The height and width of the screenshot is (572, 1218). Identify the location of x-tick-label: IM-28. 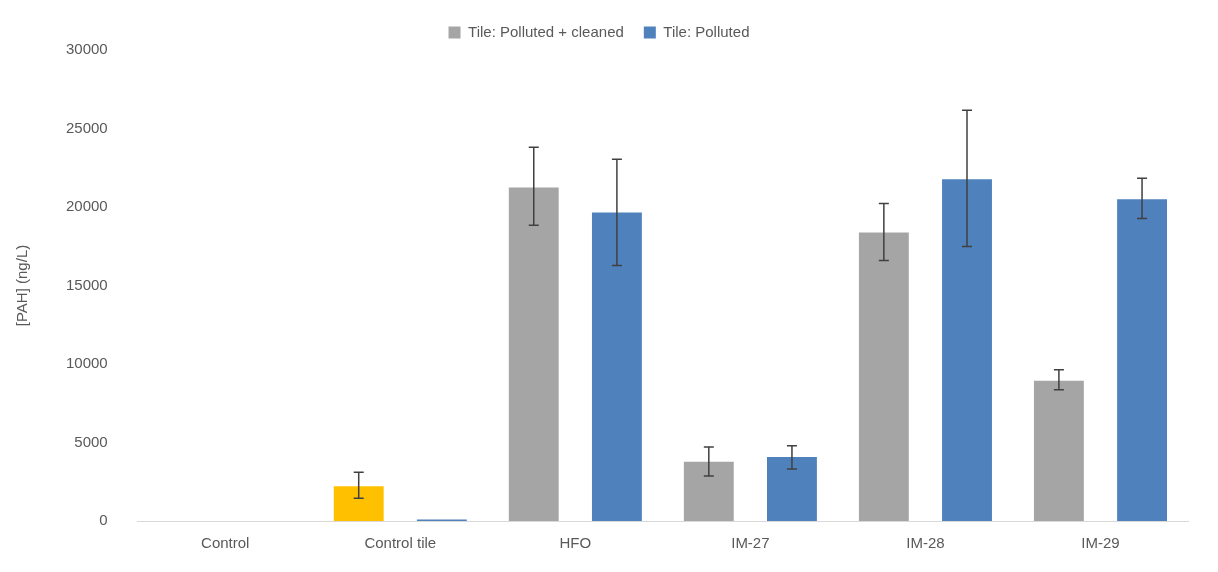
(925, 543).